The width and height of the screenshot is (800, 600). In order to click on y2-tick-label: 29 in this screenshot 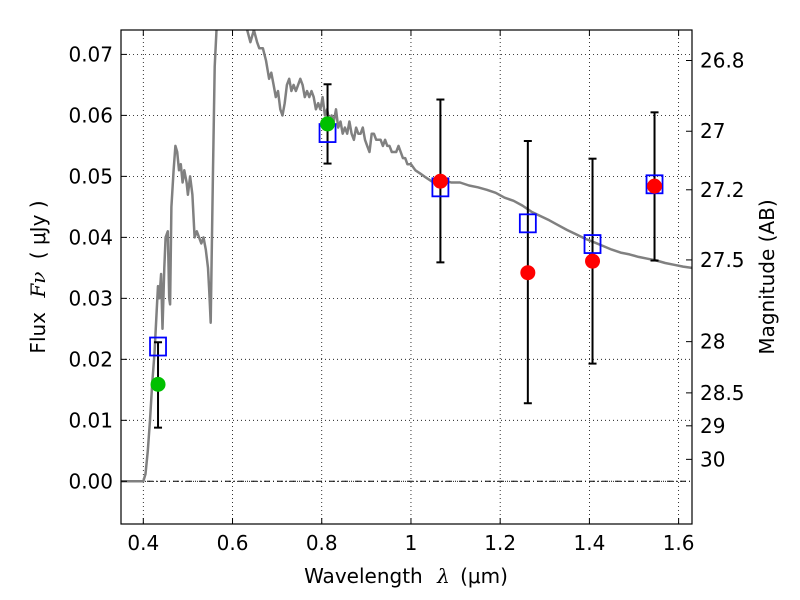, I will do `click(712, 426)`.